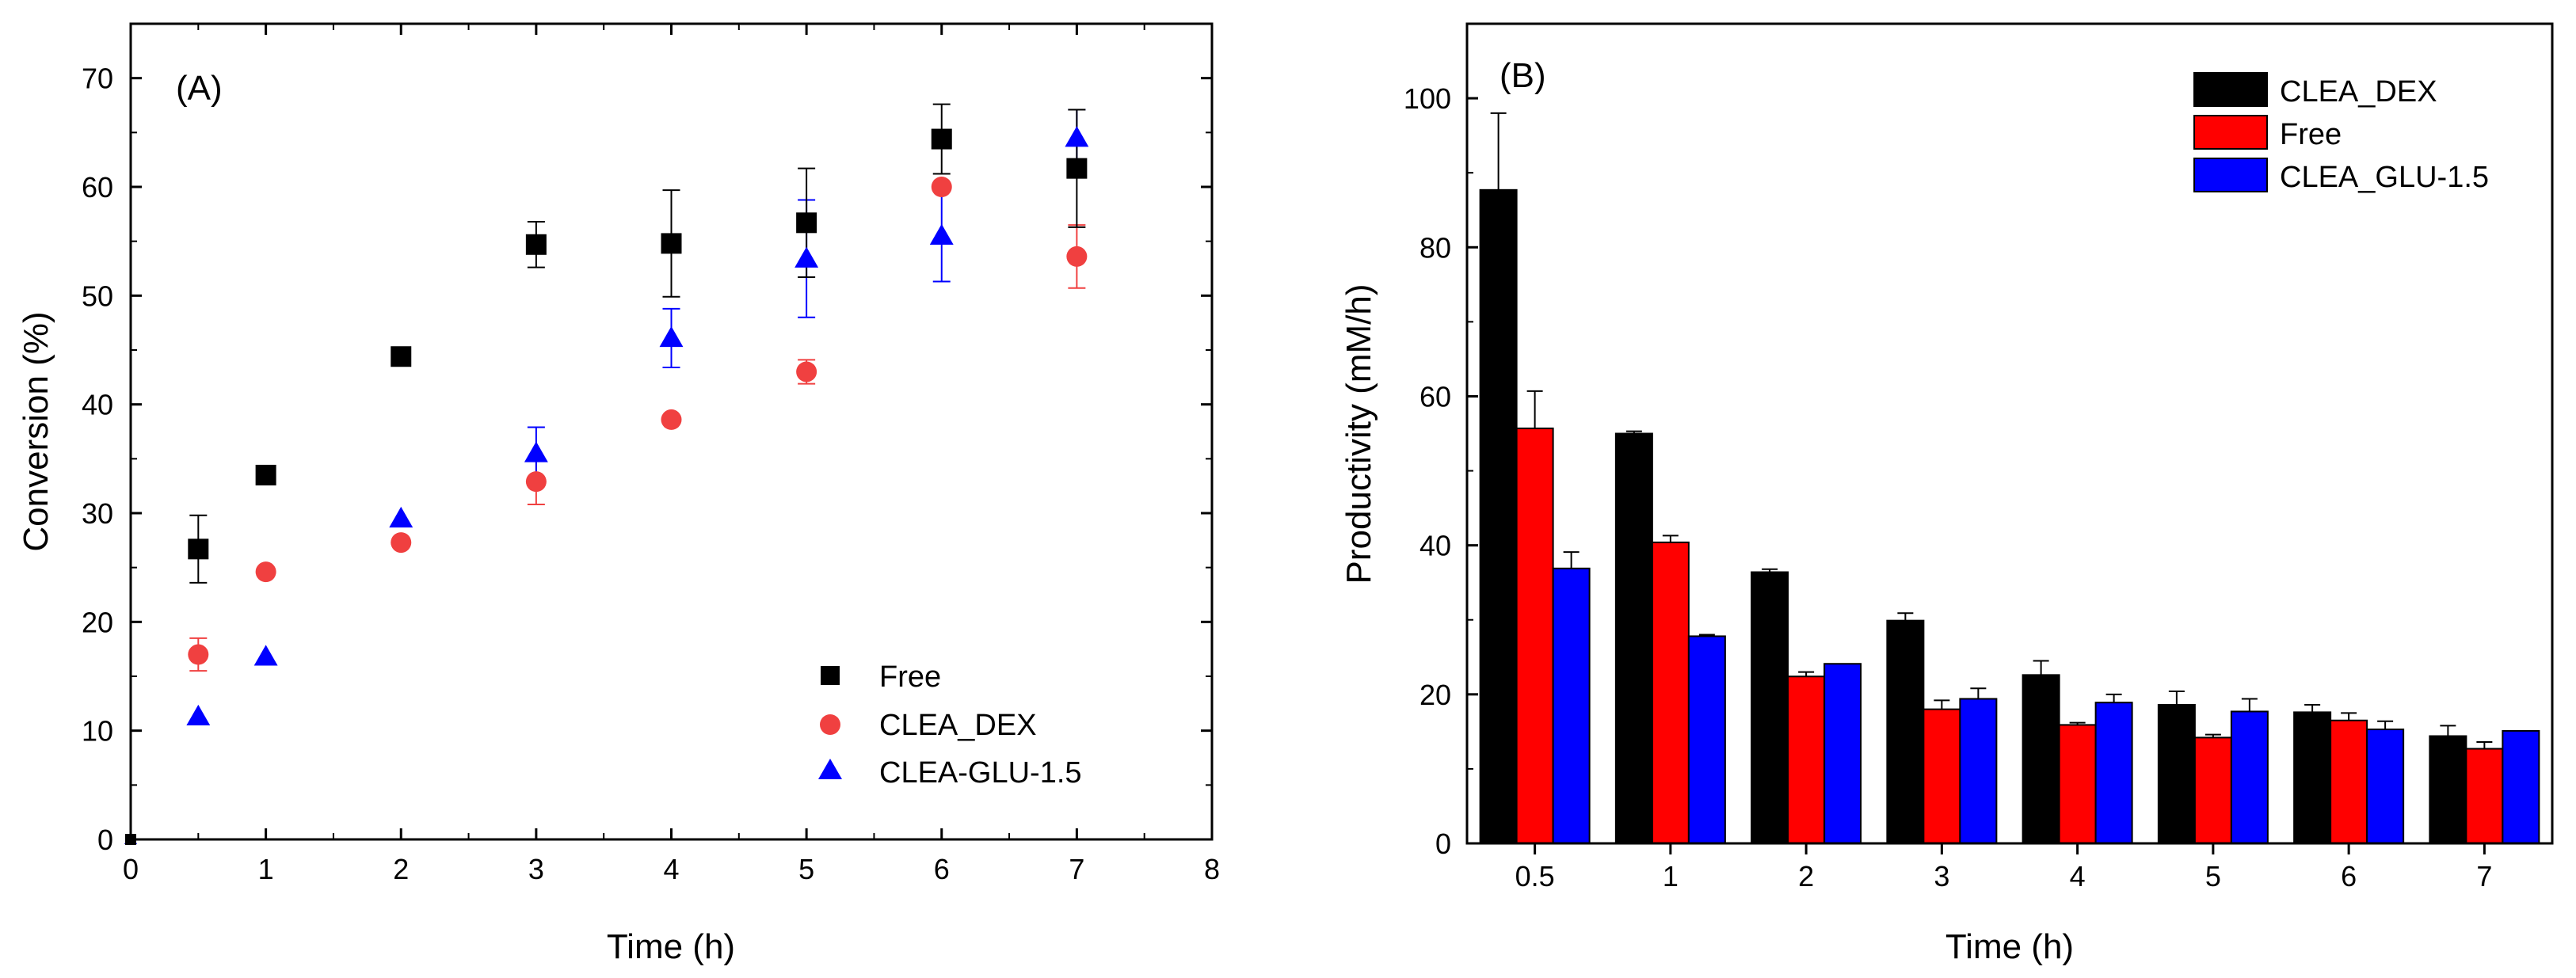 The width and height of the screenshot is (2576, 978). Describe the element at coordinates (2230, 175) in the screenshot. I see `legend-swatch-clea-glu` at that location.